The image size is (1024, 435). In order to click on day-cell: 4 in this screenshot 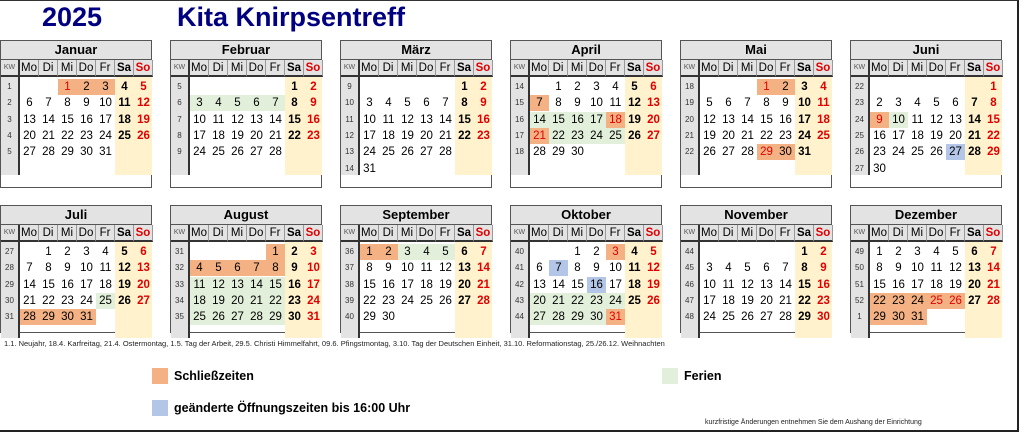, I will do `click(917, 103)`.